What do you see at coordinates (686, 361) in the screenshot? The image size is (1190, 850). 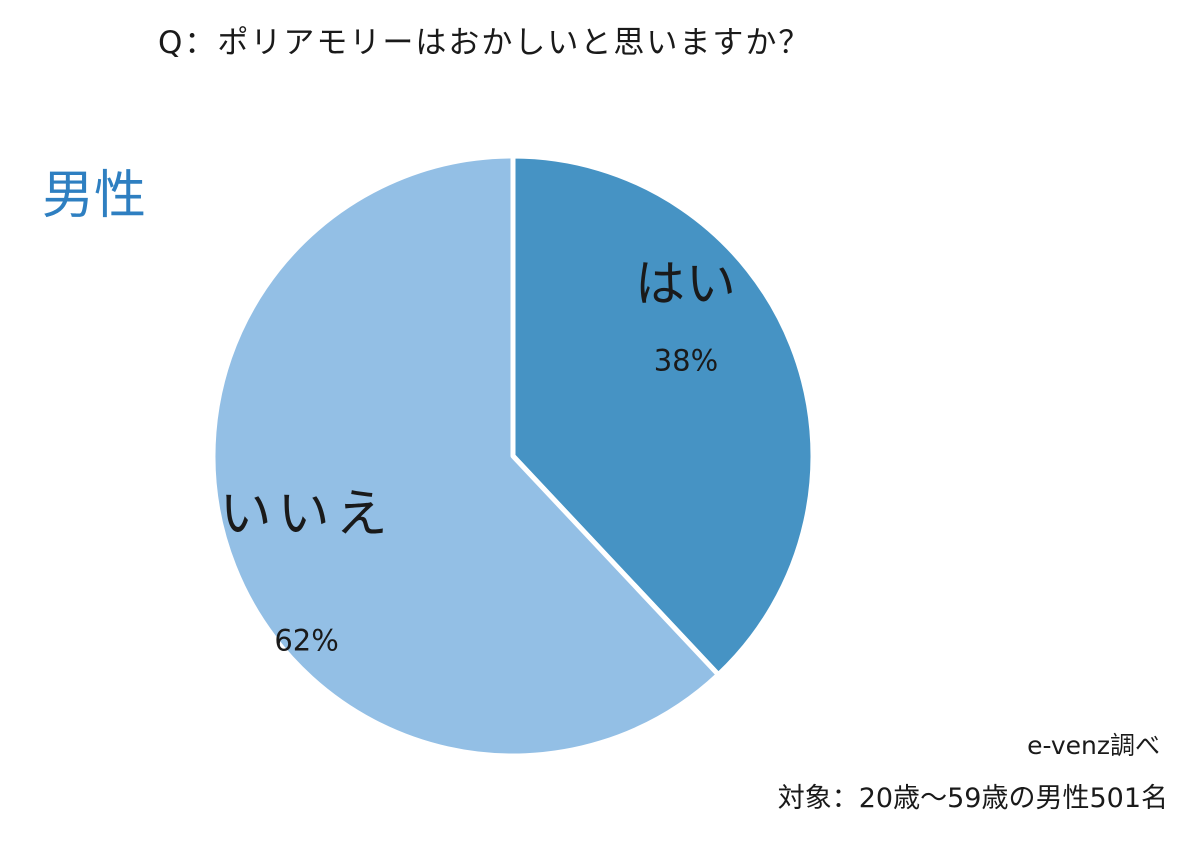 I see `slice-value-yes: 38%` at bounding box center [686, 361].